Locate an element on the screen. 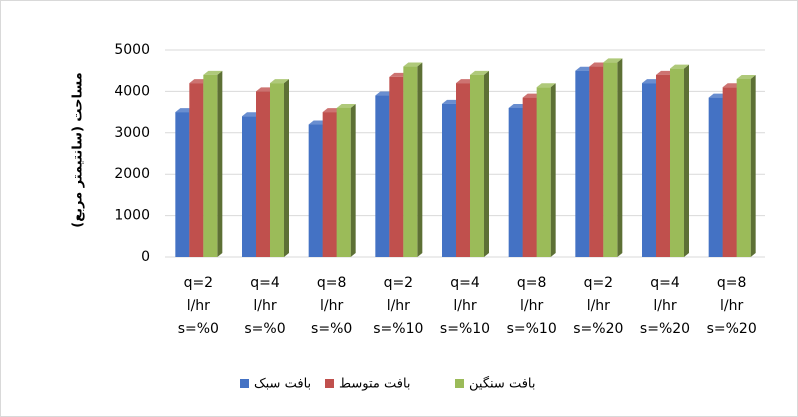 The height and width of the screenshot is (417, 798). y-tick-label: 0 is located at coordinates (145, 257).